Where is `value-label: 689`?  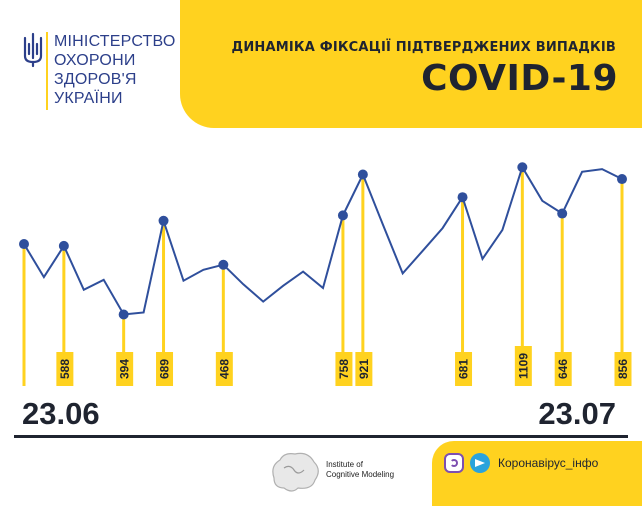
value-label: 689 is located at coordinates (165, 369).